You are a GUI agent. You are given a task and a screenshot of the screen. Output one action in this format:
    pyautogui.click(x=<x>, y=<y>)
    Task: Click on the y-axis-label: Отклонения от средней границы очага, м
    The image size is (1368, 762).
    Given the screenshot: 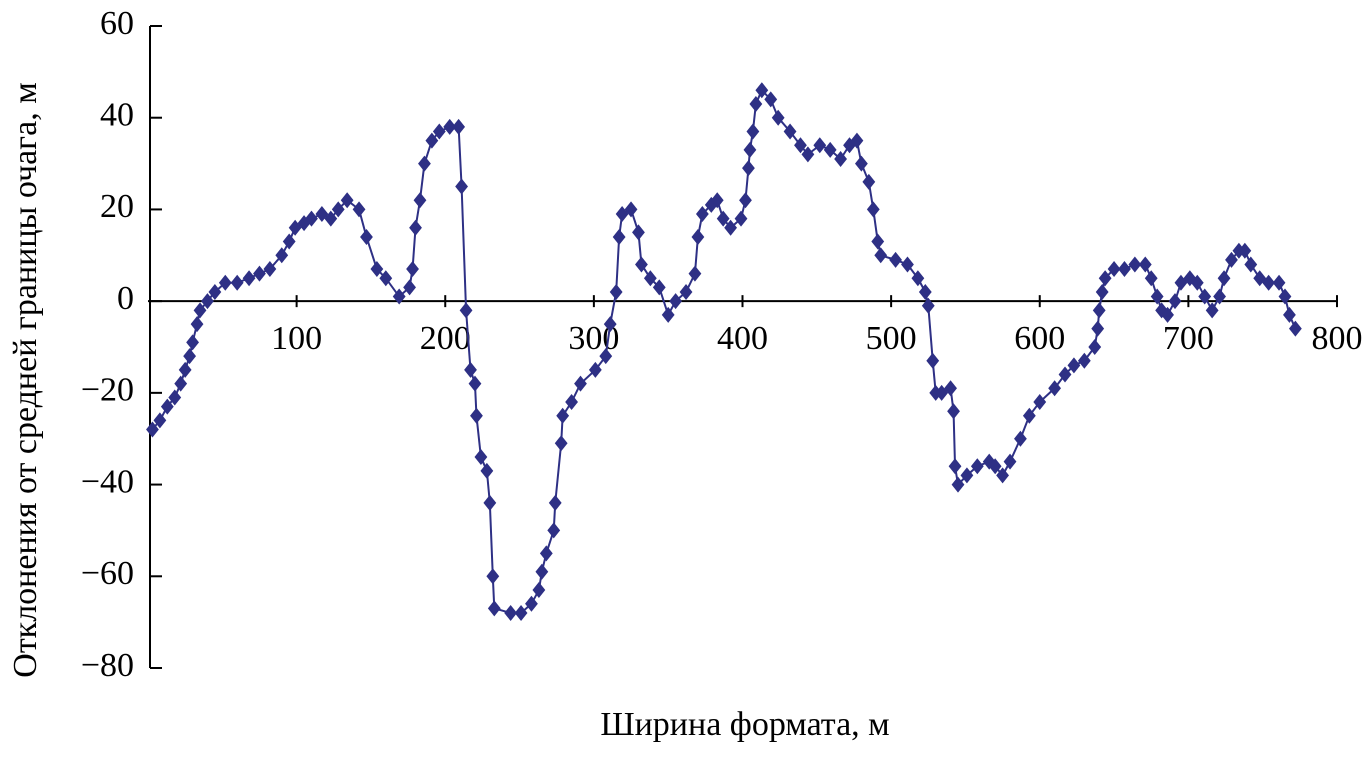 What is the action you would take?
    pyautogui.click(x=25, y=379)
    